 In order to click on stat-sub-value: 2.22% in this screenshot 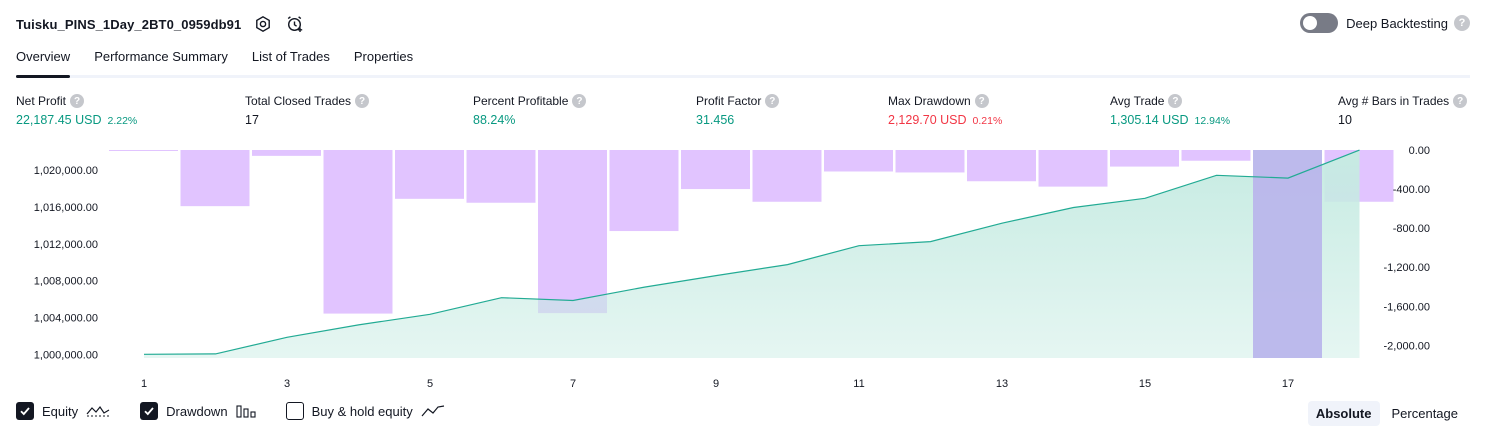, I will do `click(122, 121)`.